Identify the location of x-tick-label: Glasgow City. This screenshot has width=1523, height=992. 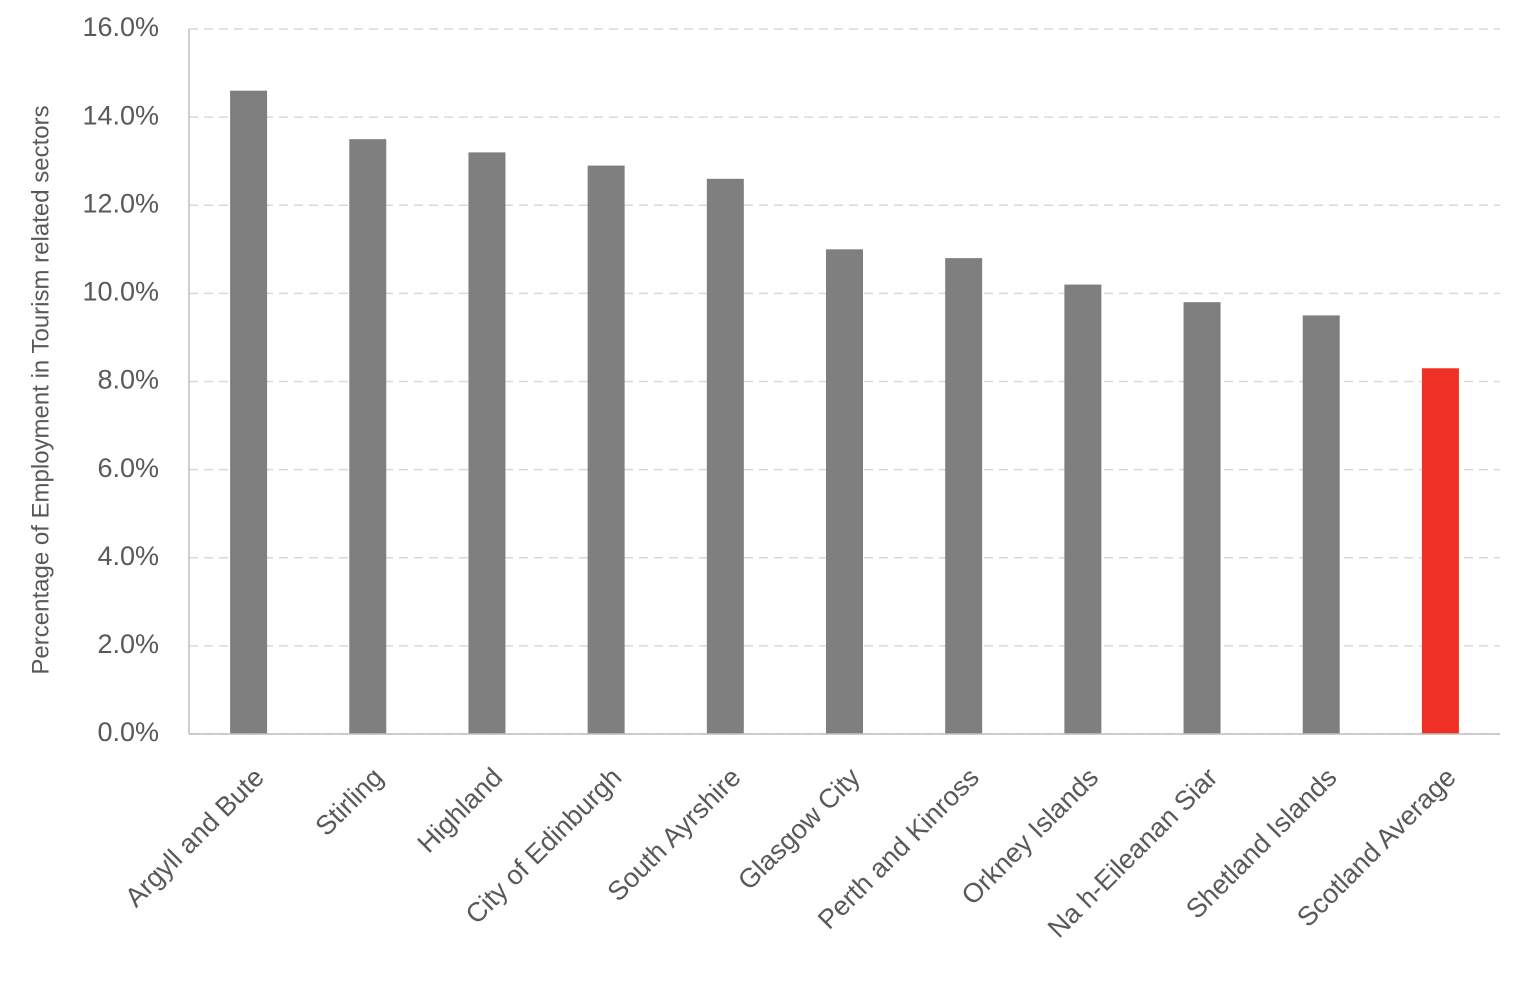
(799, 829).